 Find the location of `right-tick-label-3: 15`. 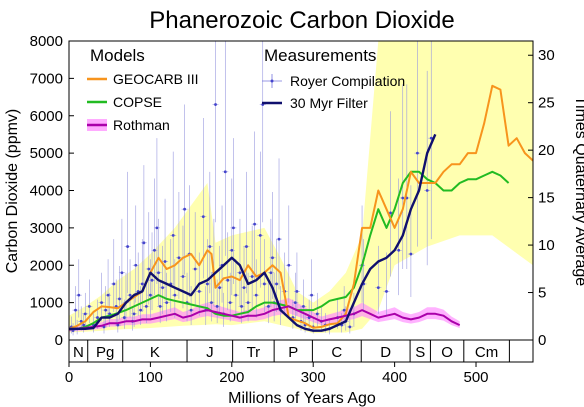

right-tick-label-3: 15 is located at coordinates (546, 198).